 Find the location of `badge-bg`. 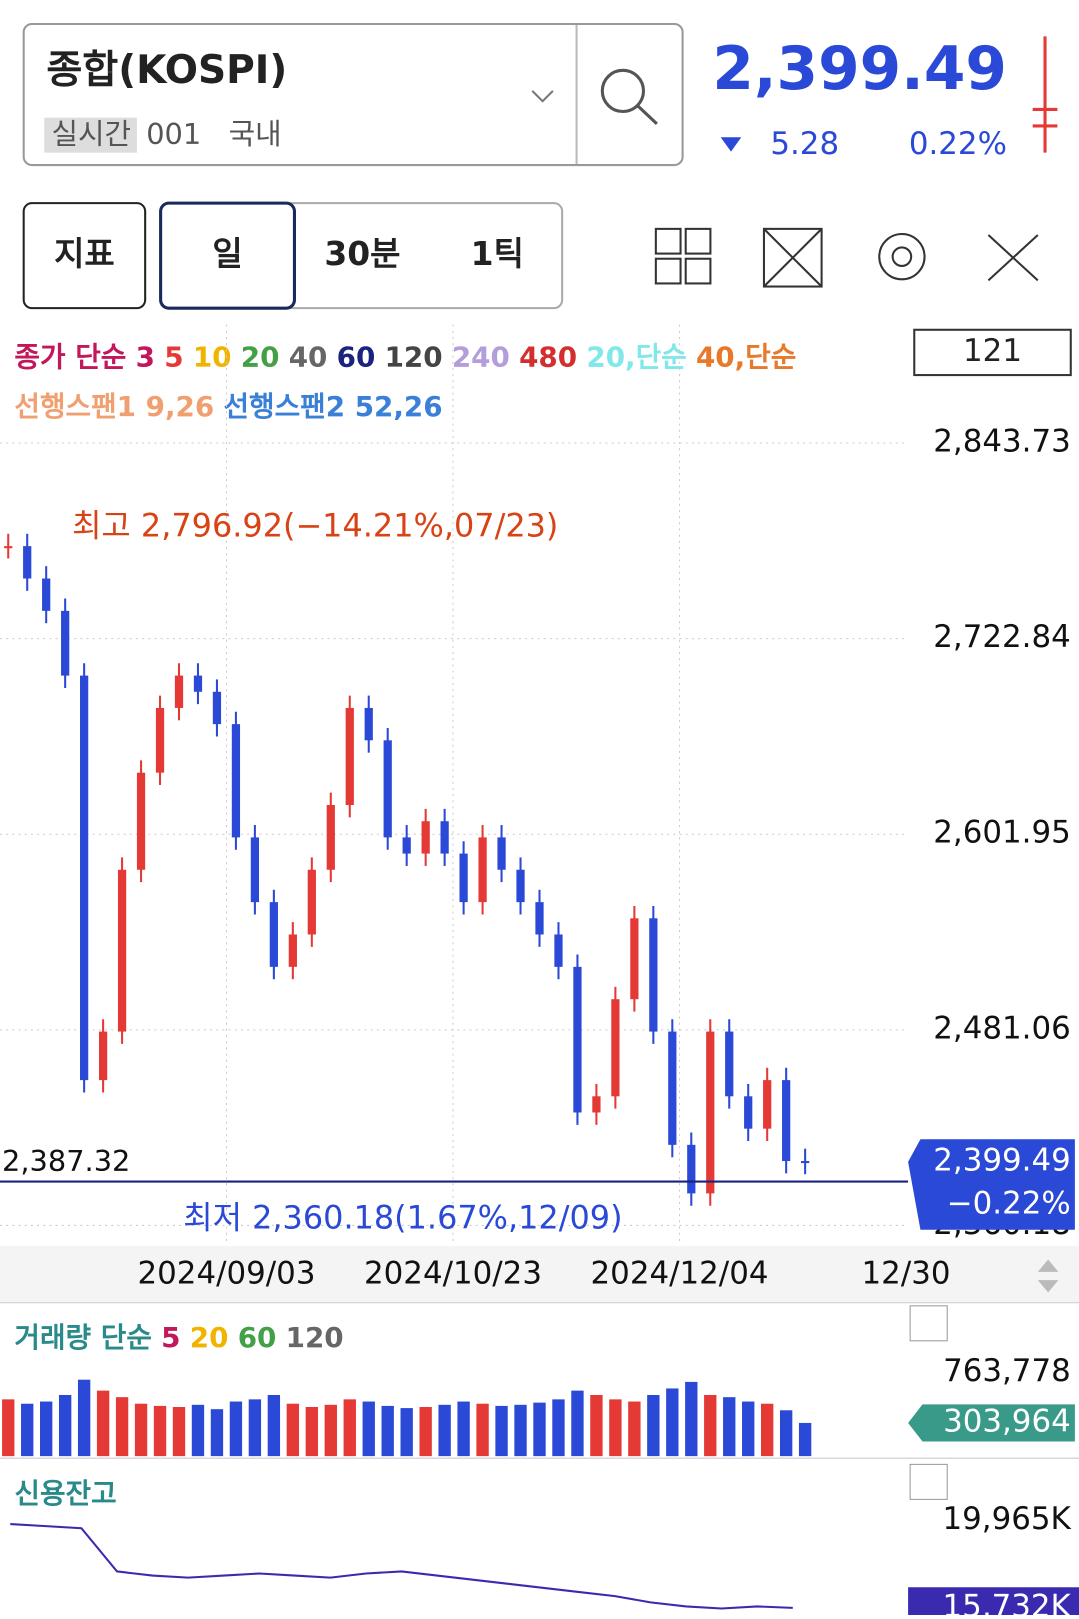

badge-bg is located at coordinates (90, 135).